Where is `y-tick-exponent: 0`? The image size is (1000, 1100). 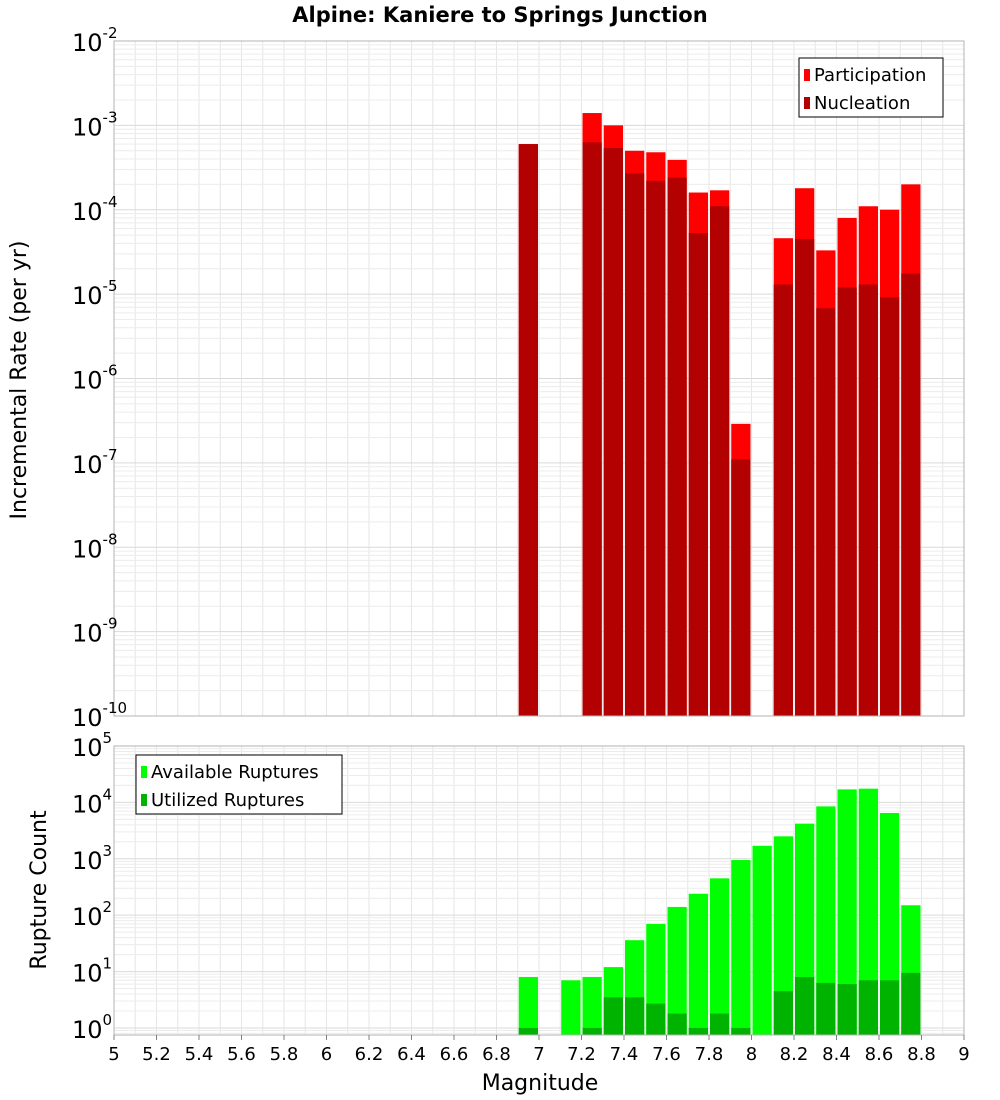
y-tick-exponent: 0 is located at coordinates (108, 1020).